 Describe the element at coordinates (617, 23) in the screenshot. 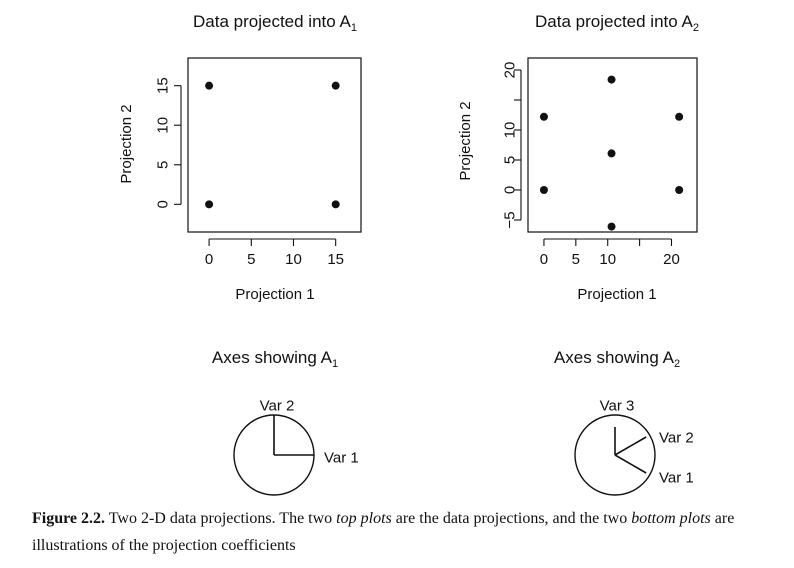

I see `panel-title: Data projected into A2` at that location.